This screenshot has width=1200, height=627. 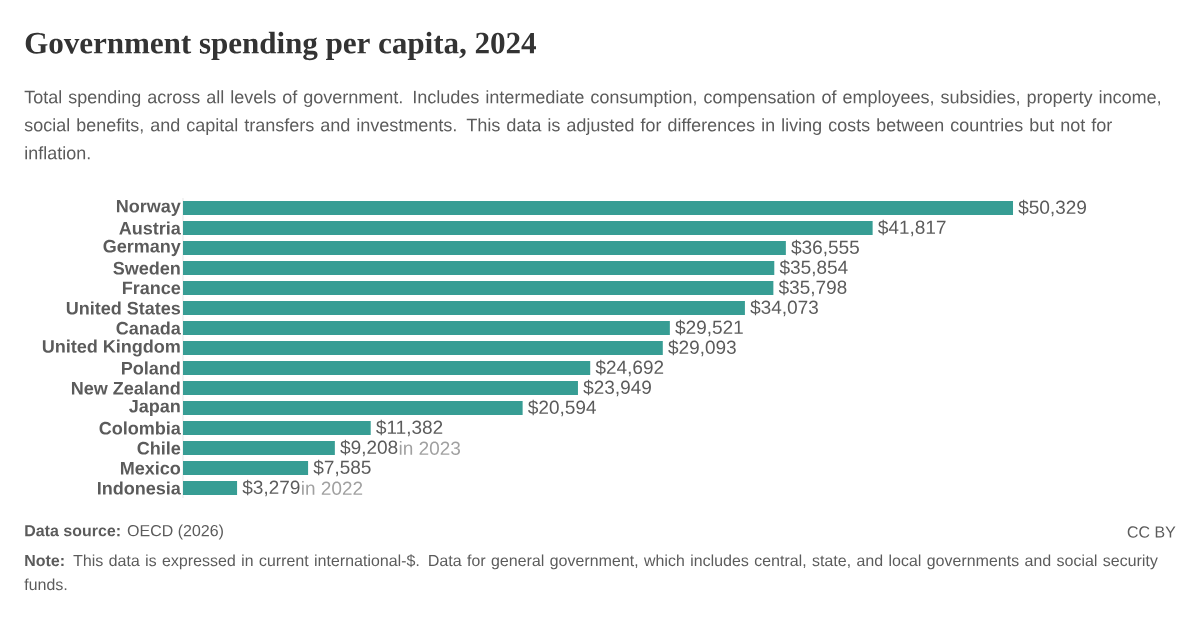 I want to click on y-tick-label: Poland, so click(x=151, y=368).